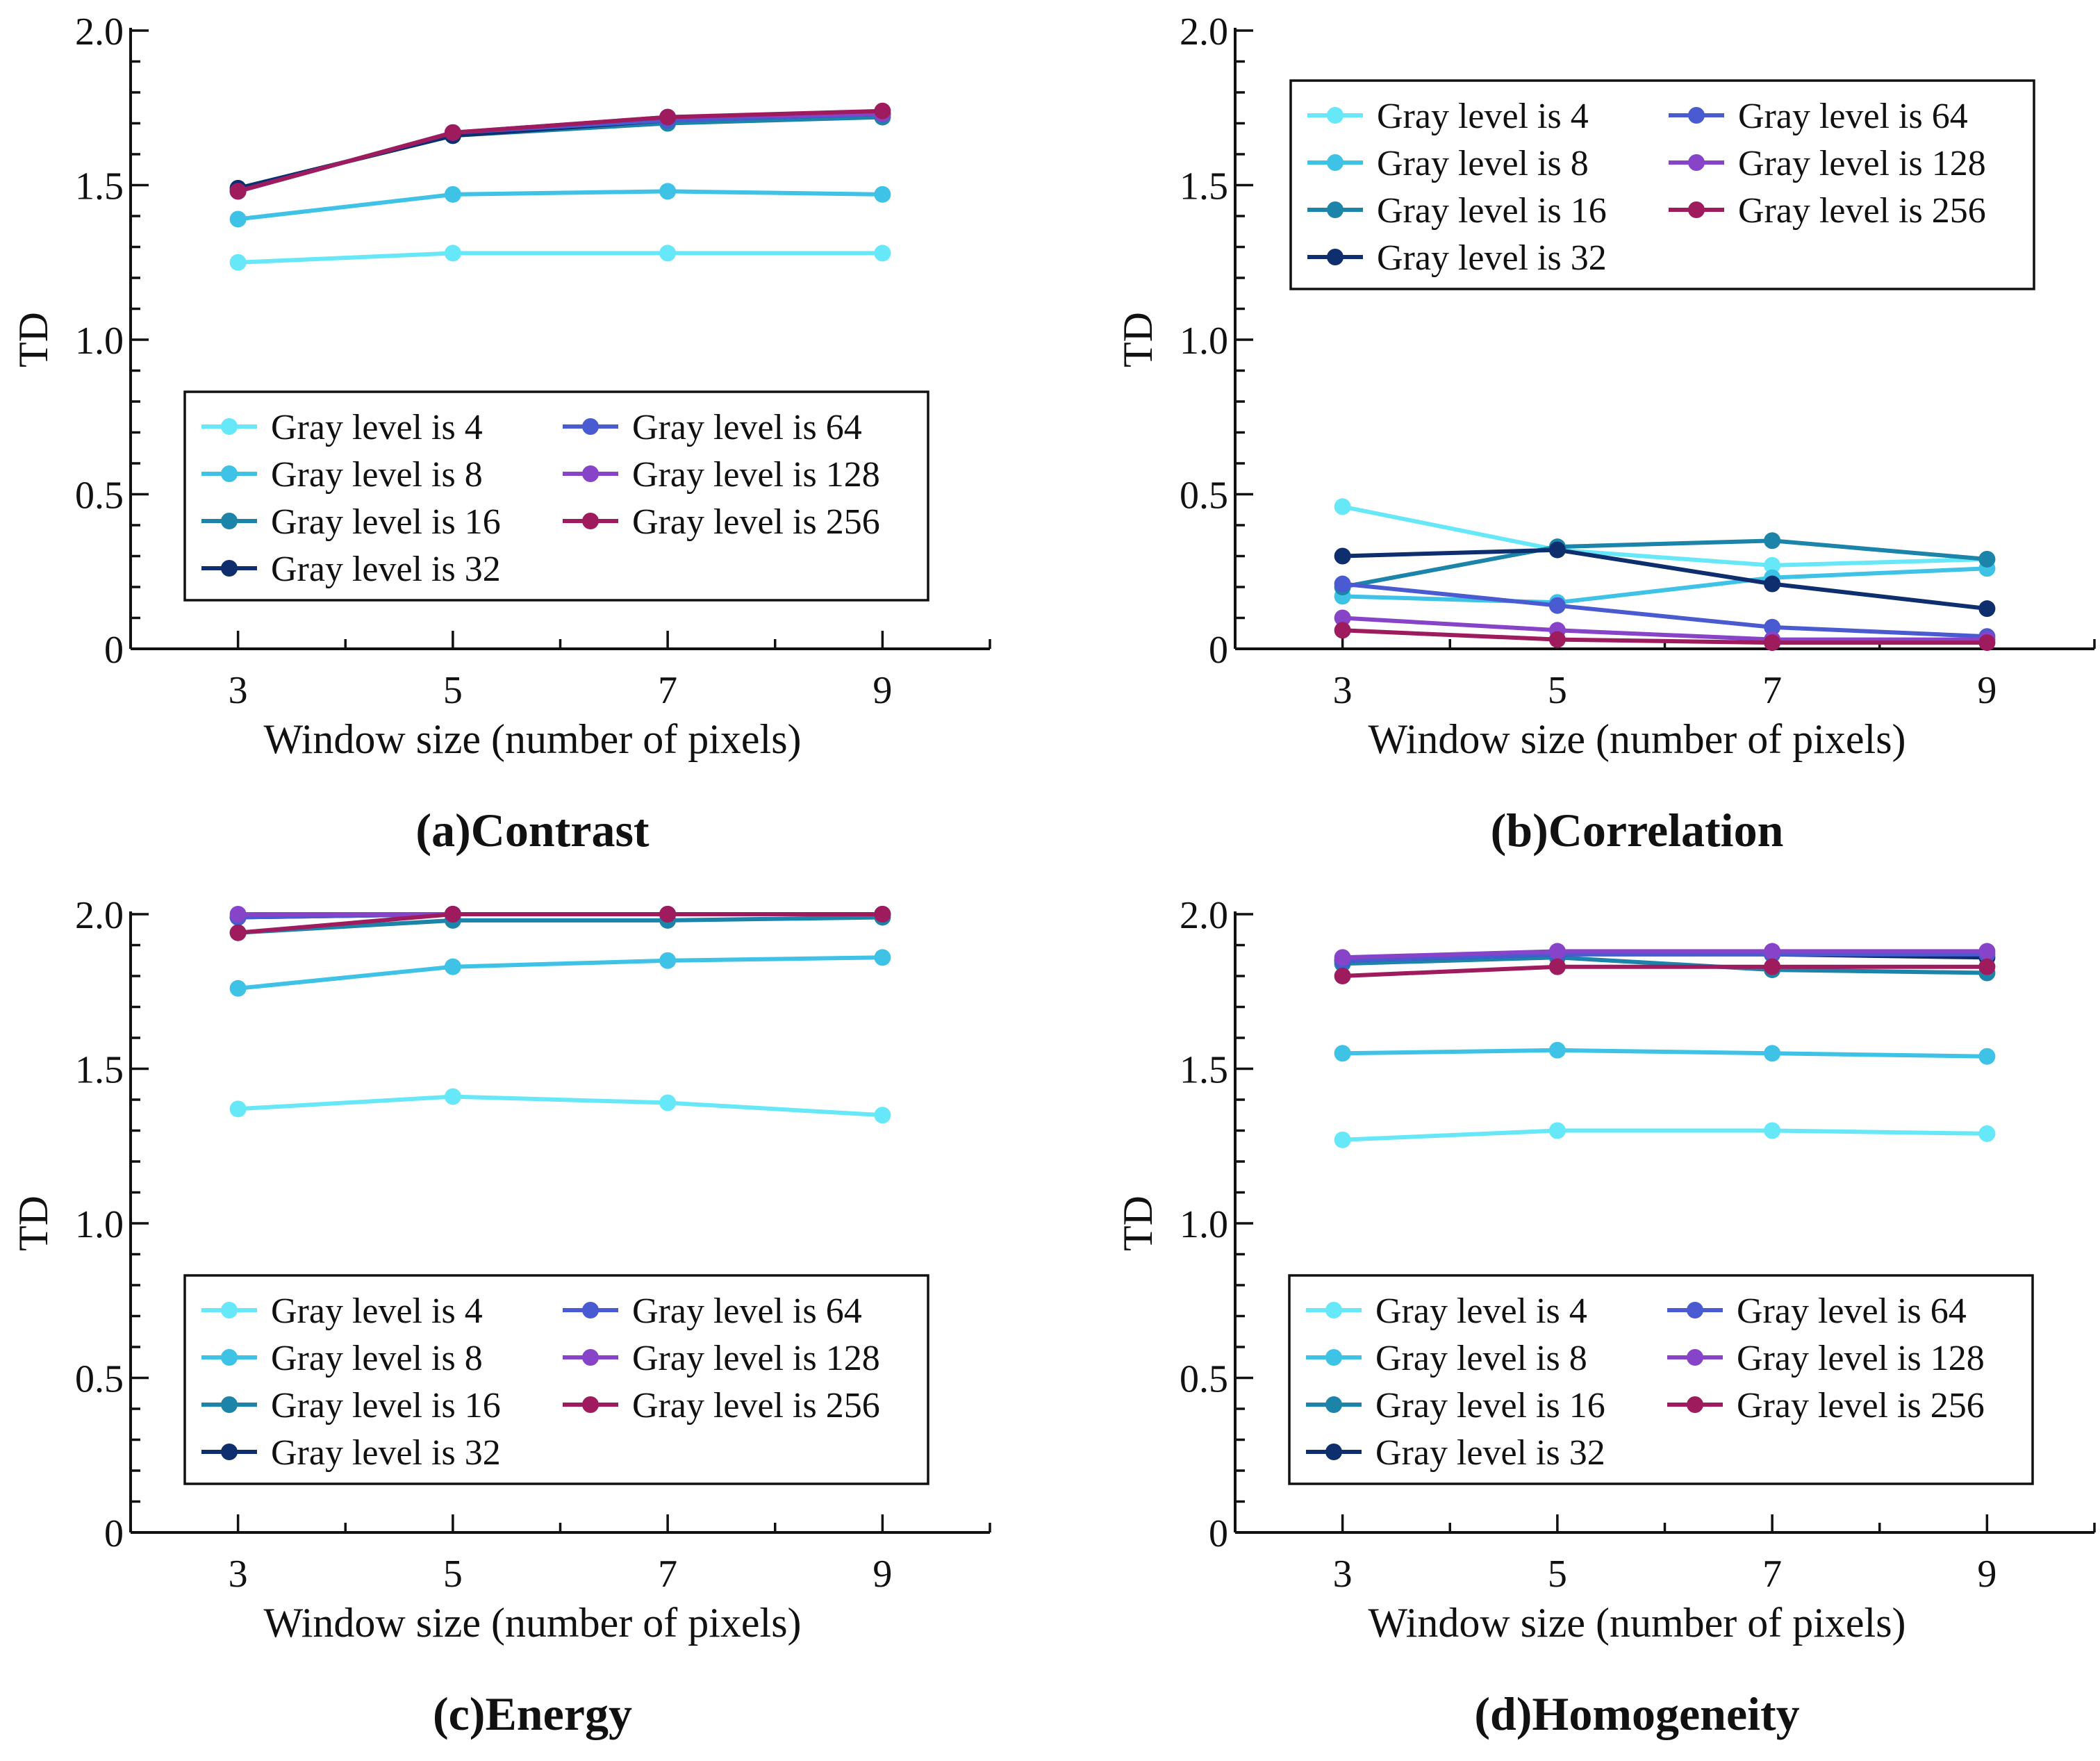 The image size is (2100, 1761). Describe the element at coordinates (747, 1311) in the screenshot. I see `legend-entry-label: Gray level is 64` at that location.